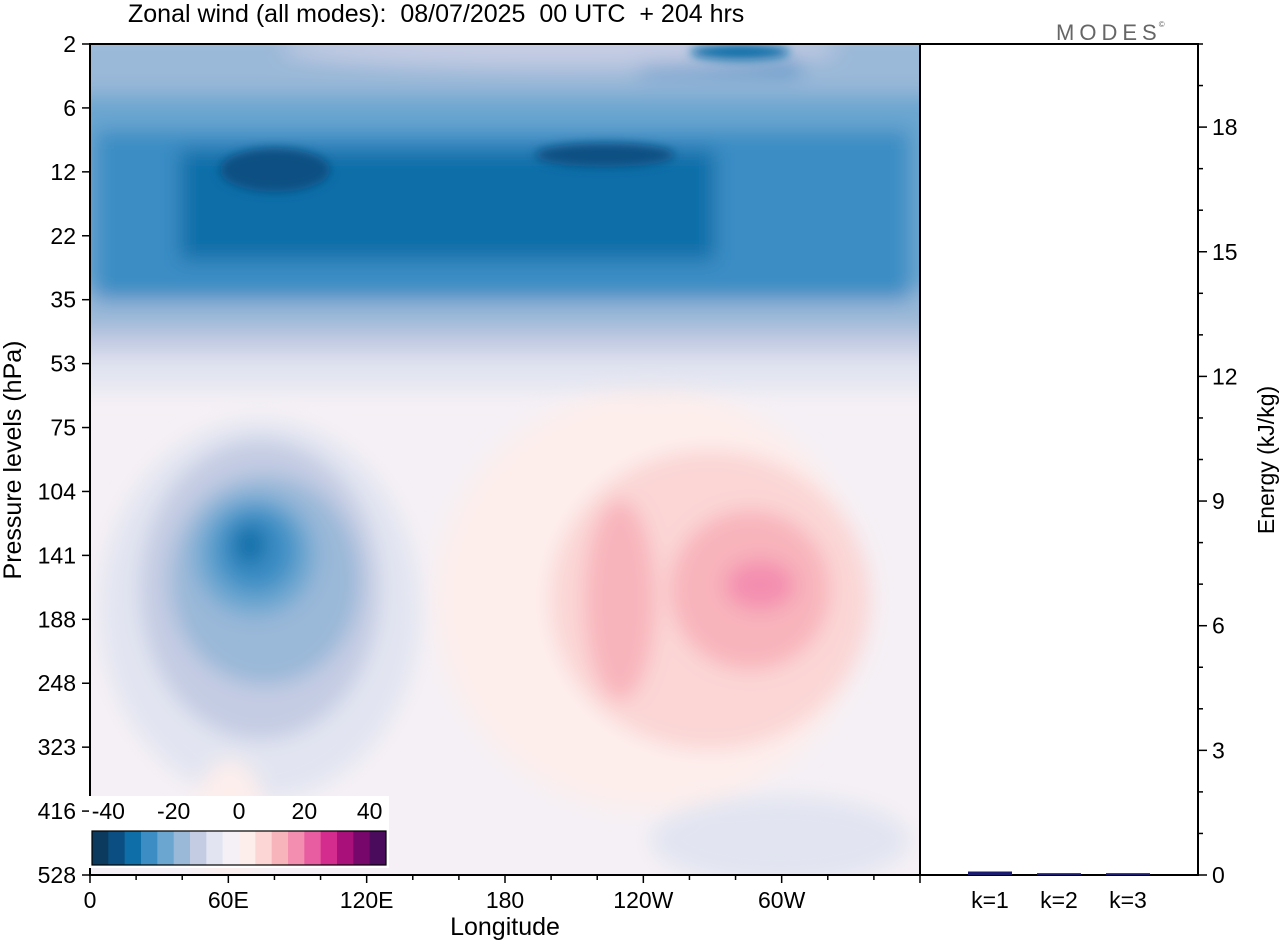 The image size is (1280, 942). What do you see at coordinates (990, 900) in the screenshot?
I see `energy-category-label: k=1` at bounding box center [990, 900].